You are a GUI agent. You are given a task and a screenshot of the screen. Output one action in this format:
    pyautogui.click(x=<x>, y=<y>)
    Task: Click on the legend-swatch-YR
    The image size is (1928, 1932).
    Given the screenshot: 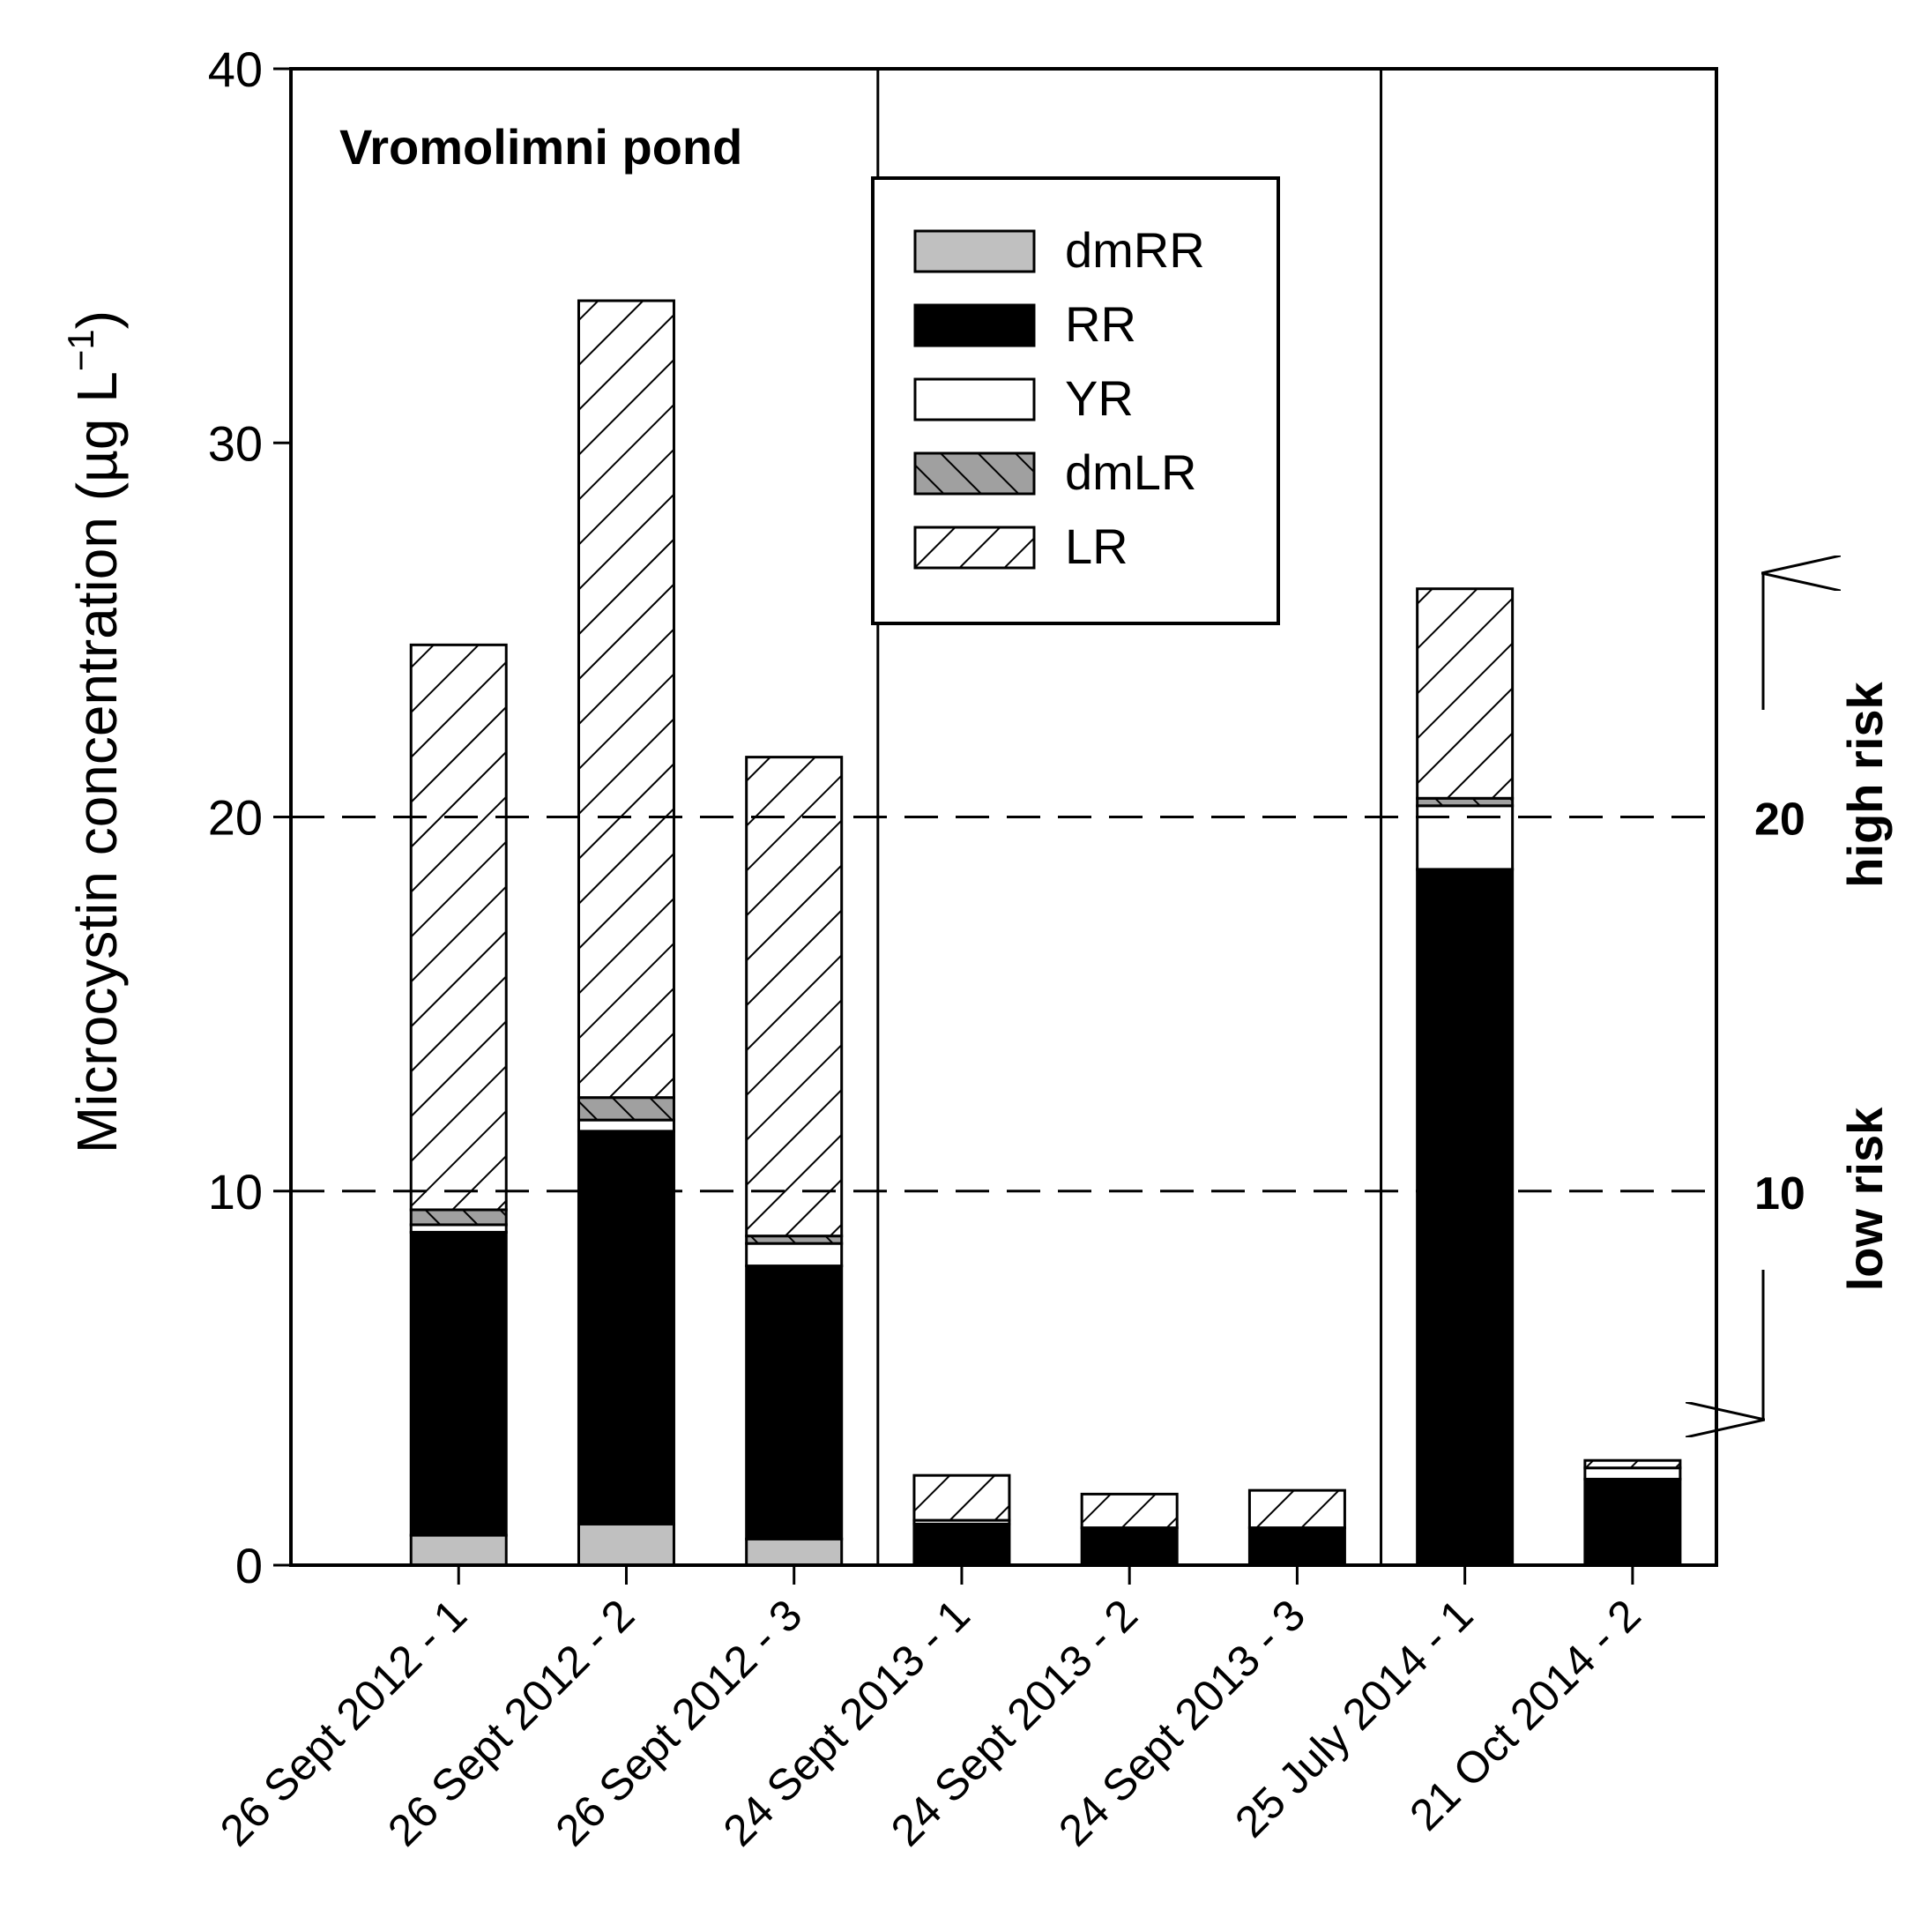 What is the action you would take?
    pyautogui.click(x=975, y=399)
    